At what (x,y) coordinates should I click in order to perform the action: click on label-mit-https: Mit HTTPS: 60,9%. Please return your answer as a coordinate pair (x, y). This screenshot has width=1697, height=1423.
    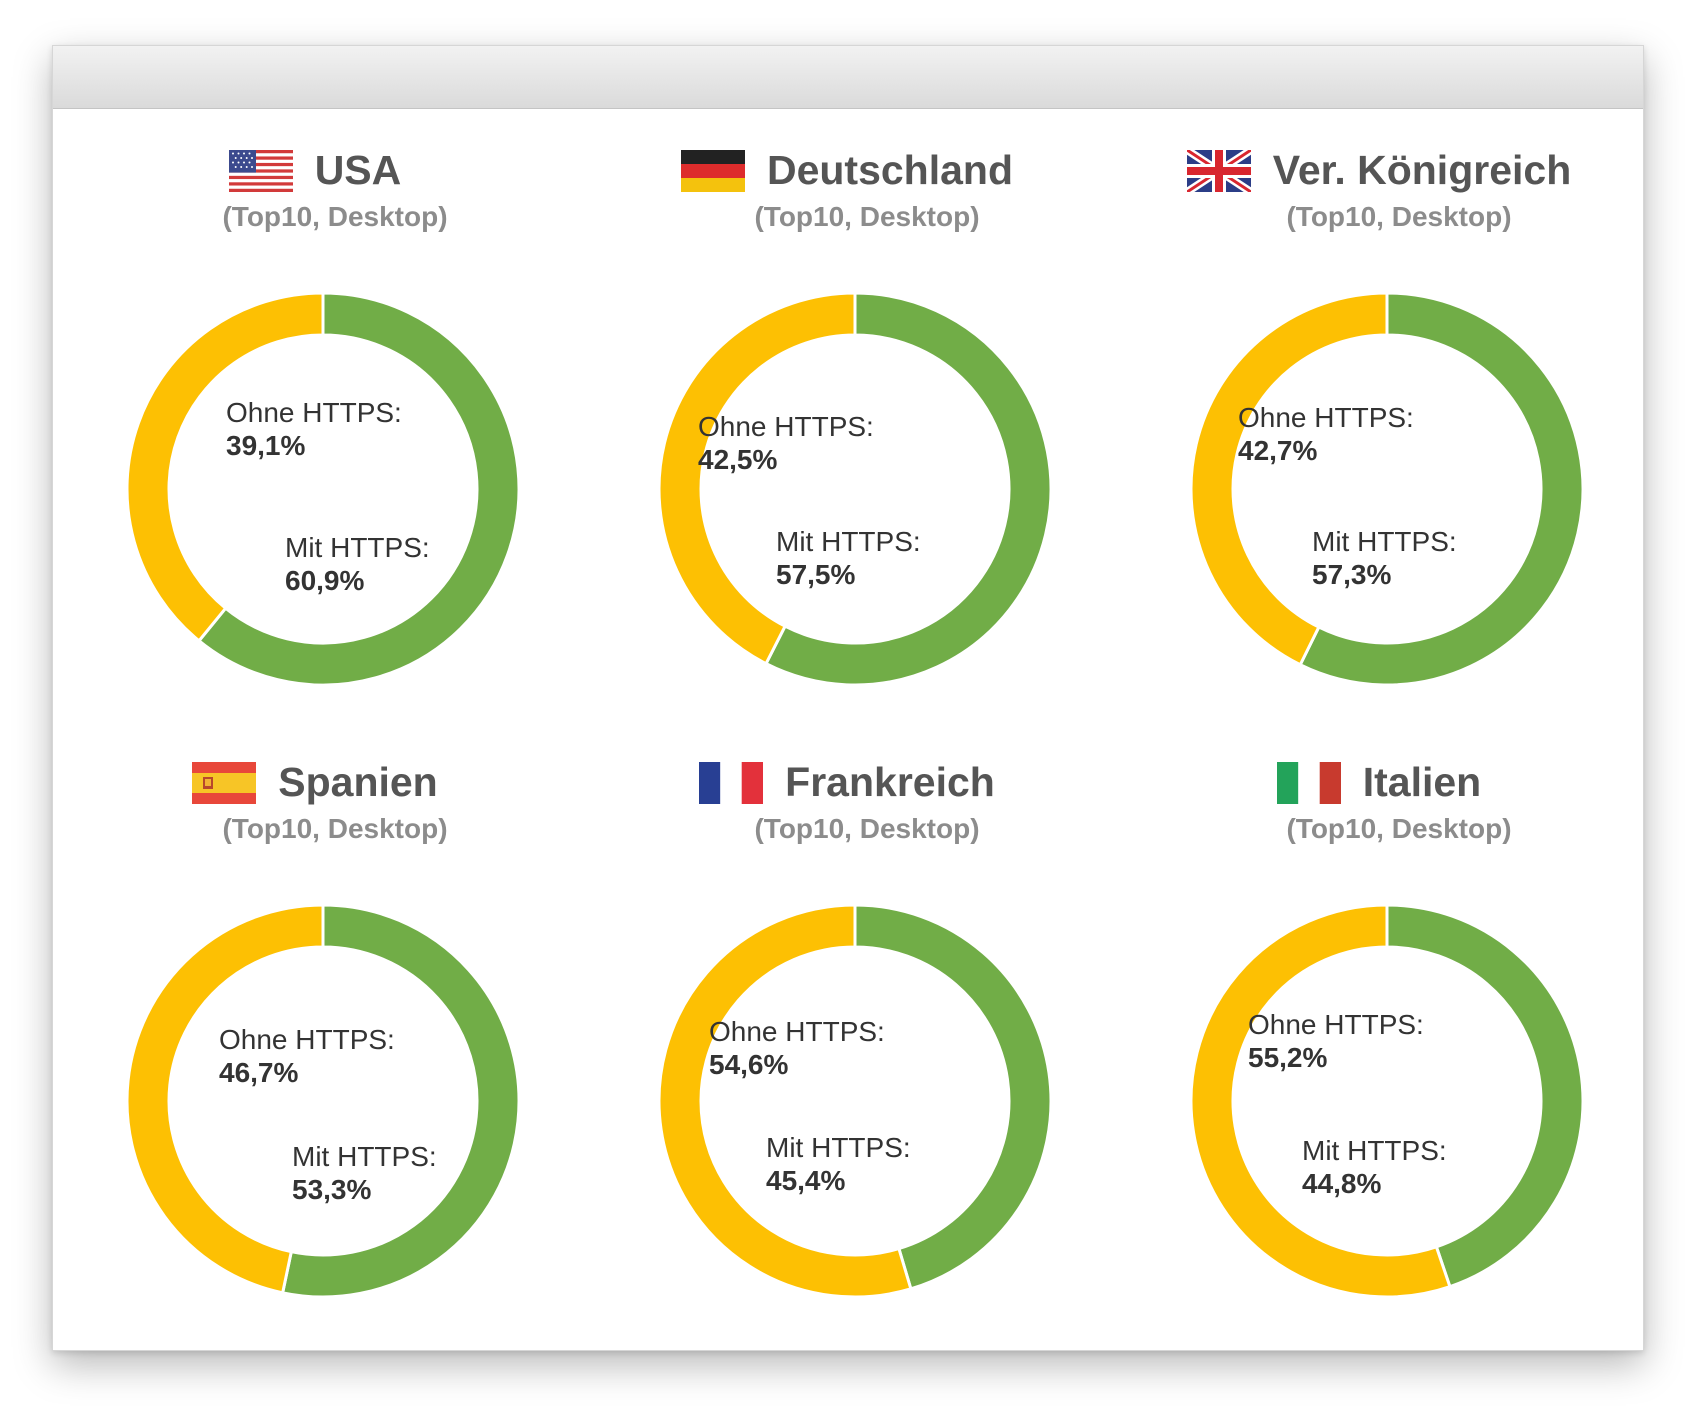
    Looking at the image, I should click on (357, 564).